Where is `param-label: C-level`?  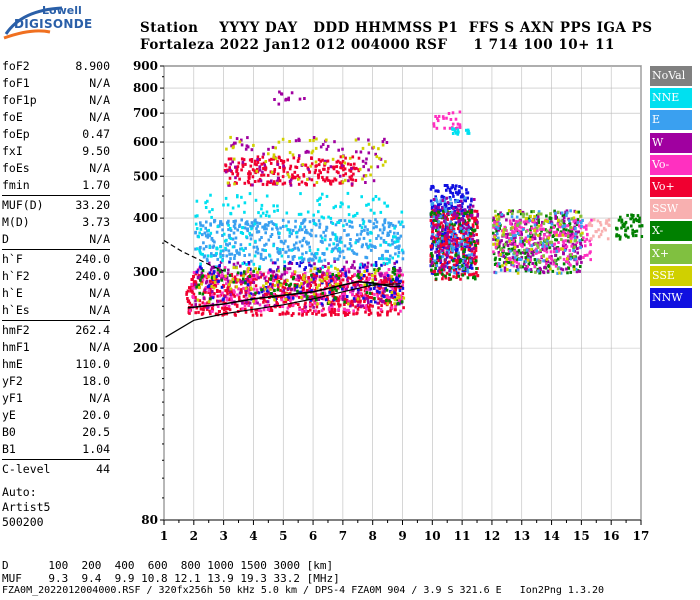
param-label: C-level is located at coordinates (26, 469).